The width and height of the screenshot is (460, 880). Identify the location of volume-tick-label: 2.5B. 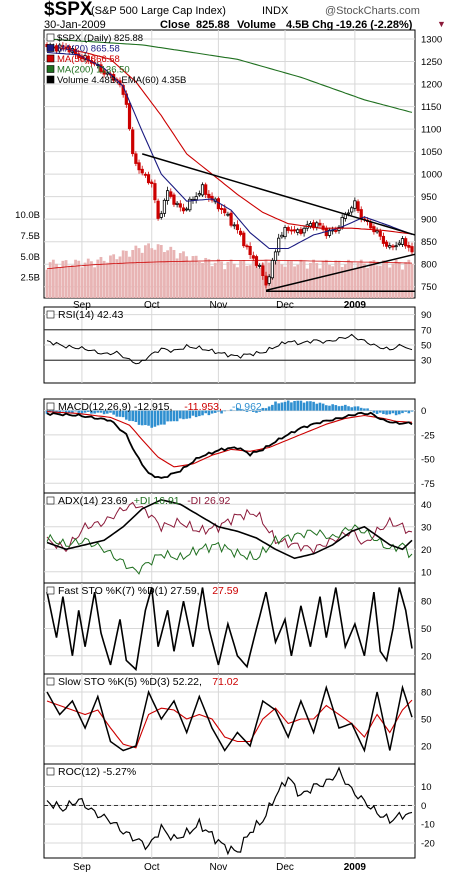
(30, 278).